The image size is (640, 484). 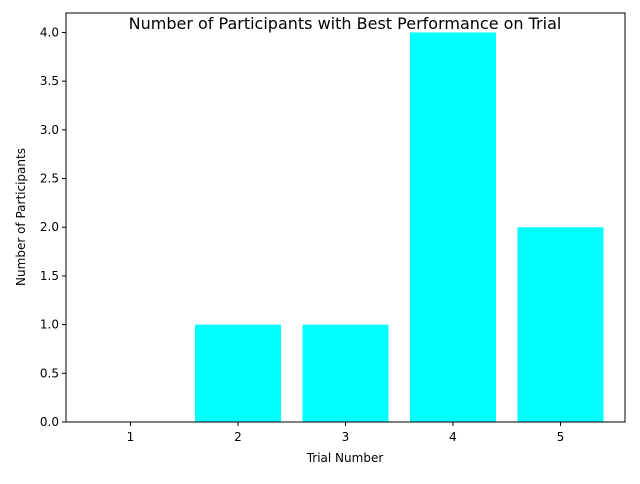 What do you see at coordinates (49, 276) in the screenshot?
I see `y-tick-label: 1.5` at bounding box center [49, 276].